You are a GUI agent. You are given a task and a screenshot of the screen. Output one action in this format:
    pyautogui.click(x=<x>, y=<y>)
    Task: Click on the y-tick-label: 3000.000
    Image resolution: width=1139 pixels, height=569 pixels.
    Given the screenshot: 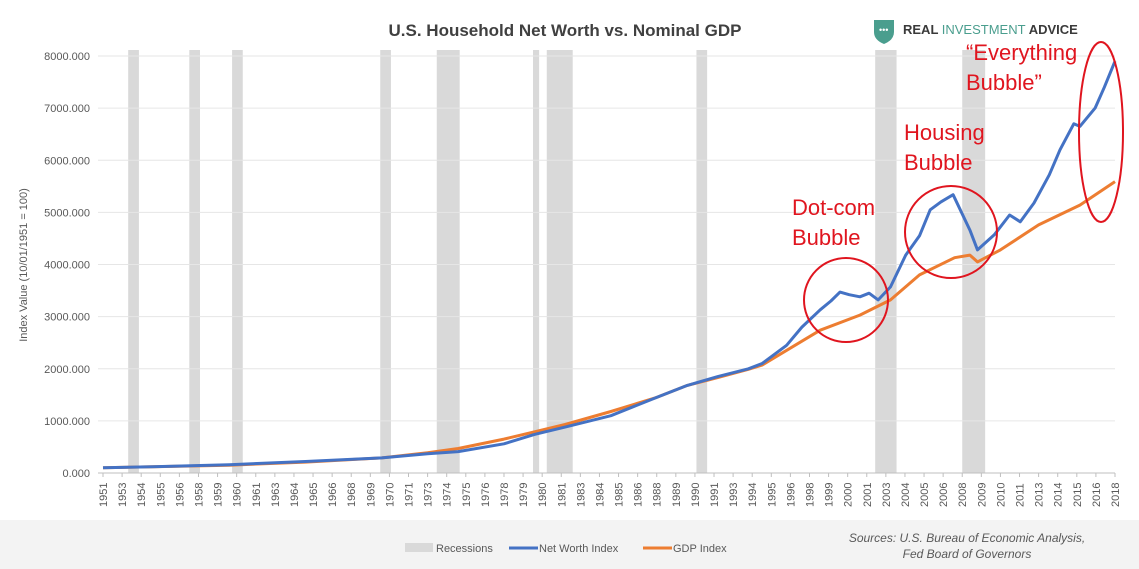 What is the action you would take?
    pyautogui.click(x=67, y=318)
    